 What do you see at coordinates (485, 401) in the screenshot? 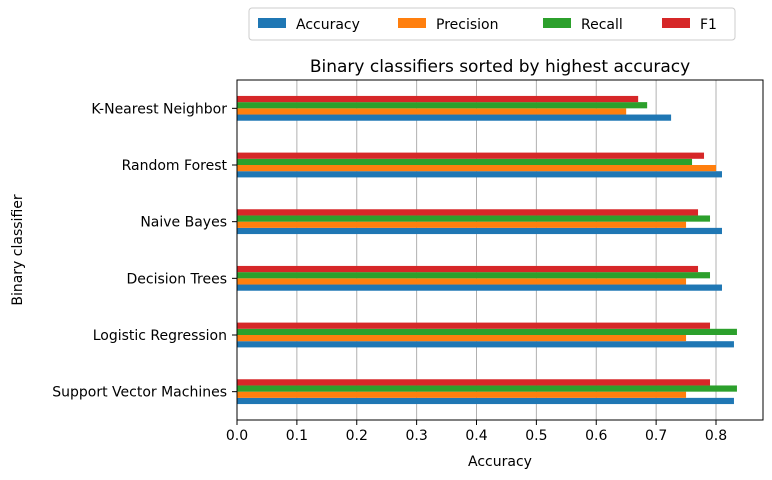
I see `bar-accuracy-support-vector-machines` at bounding box center [485, 401].